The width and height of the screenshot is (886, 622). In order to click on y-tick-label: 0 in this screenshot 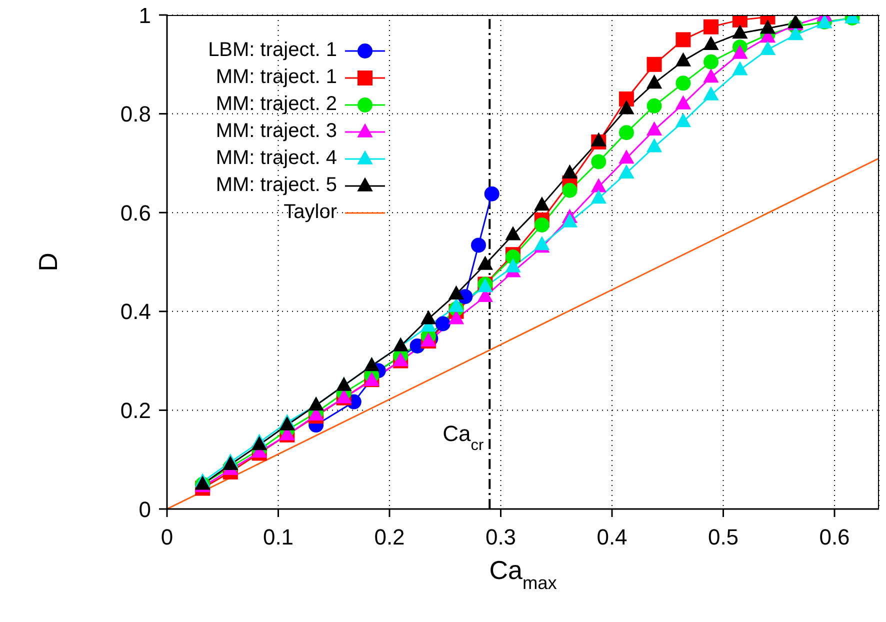, I will do `click(144, 509)`.